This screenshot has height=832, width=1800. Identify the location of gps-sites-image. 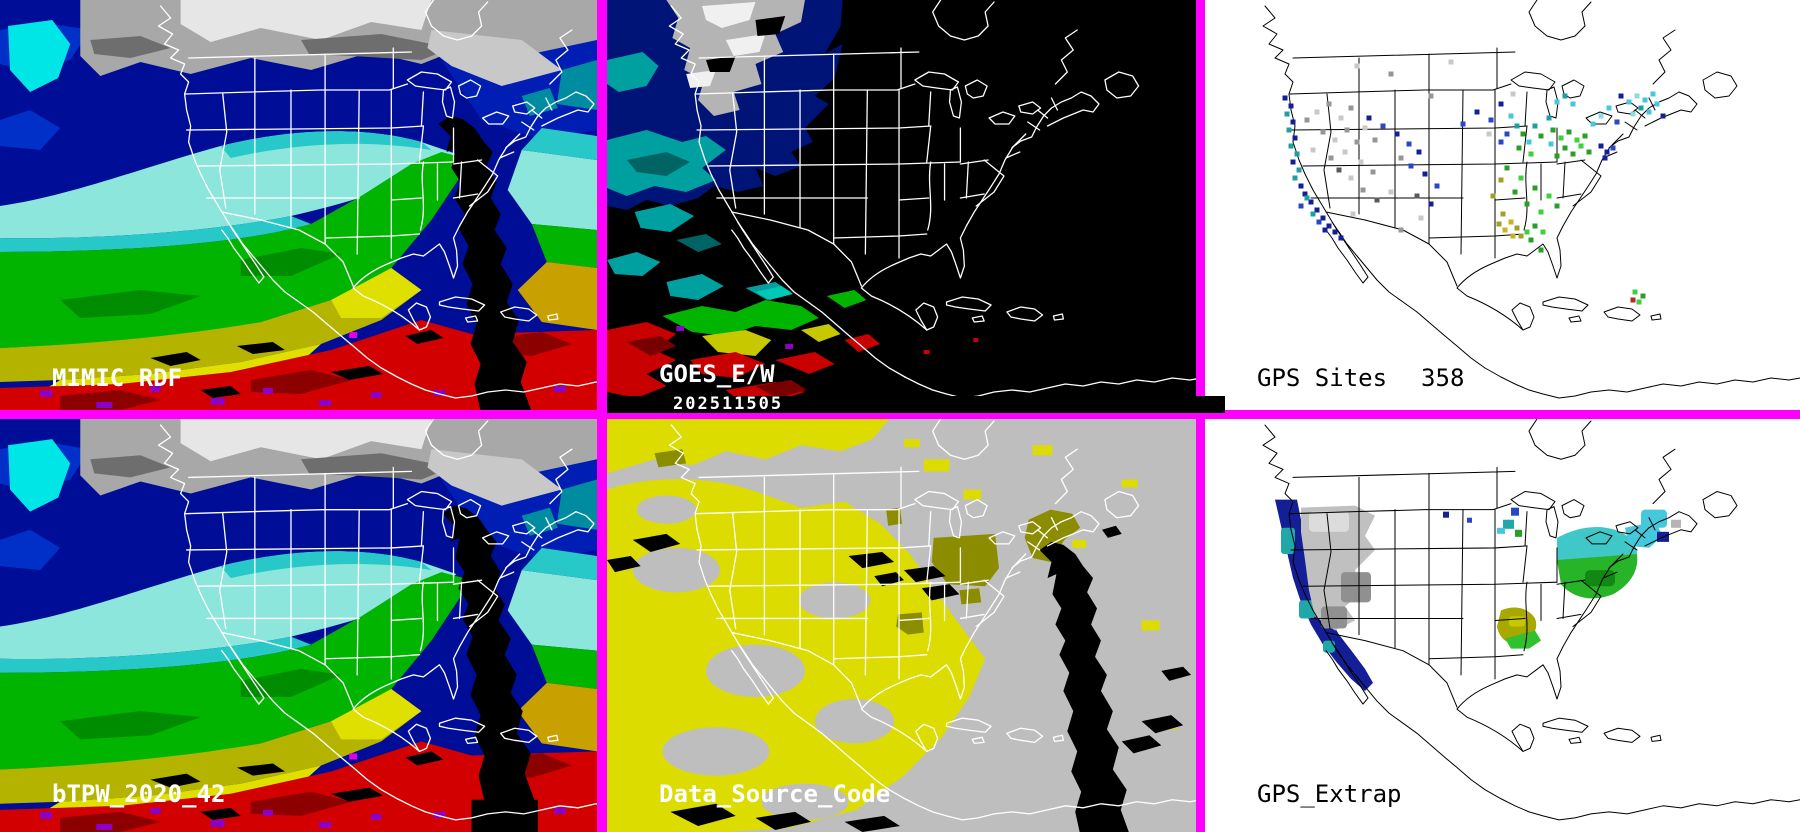
(1531, 199).